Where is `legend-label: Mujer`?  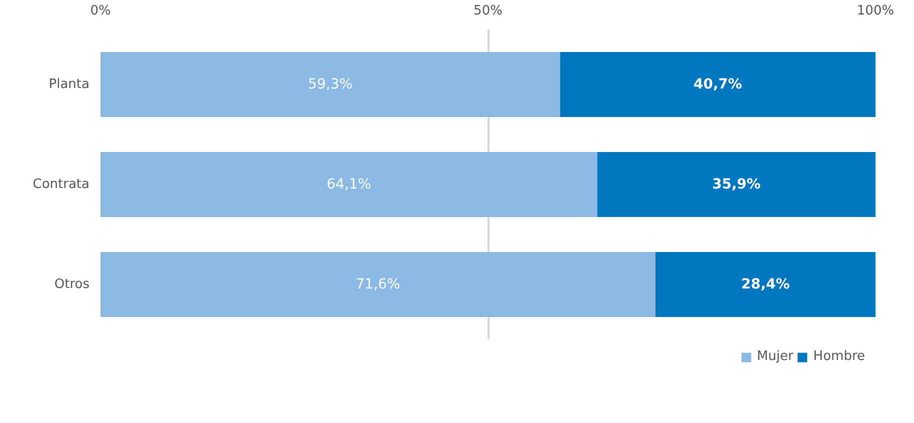 legend-label: Mujer is located at coordinates (775, 356).